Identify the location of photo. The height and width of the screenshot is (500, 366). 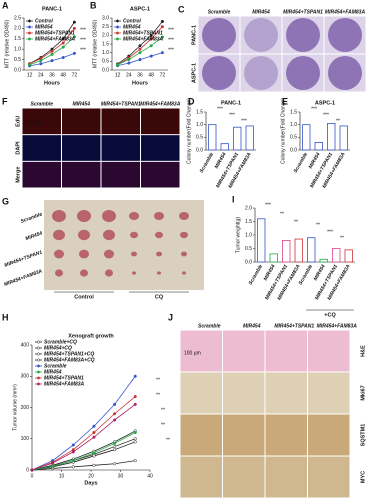
(124, 245).